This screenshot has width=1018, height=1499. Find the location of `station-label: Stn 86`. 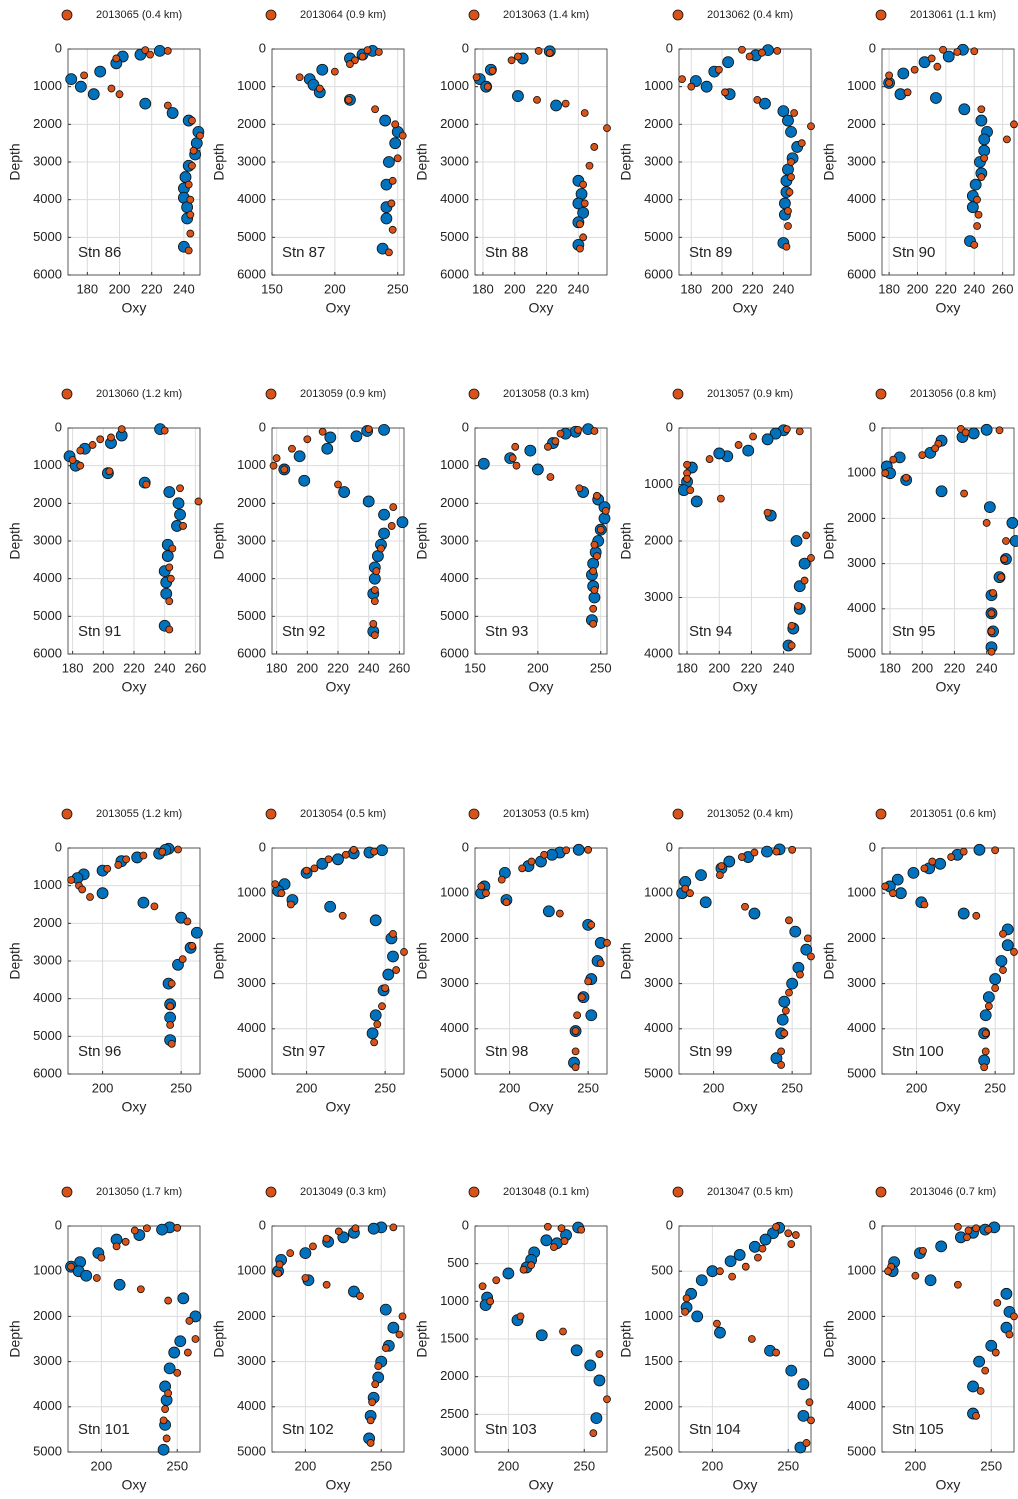

station-label: Stn 86 is located at coordinates (99, 252).